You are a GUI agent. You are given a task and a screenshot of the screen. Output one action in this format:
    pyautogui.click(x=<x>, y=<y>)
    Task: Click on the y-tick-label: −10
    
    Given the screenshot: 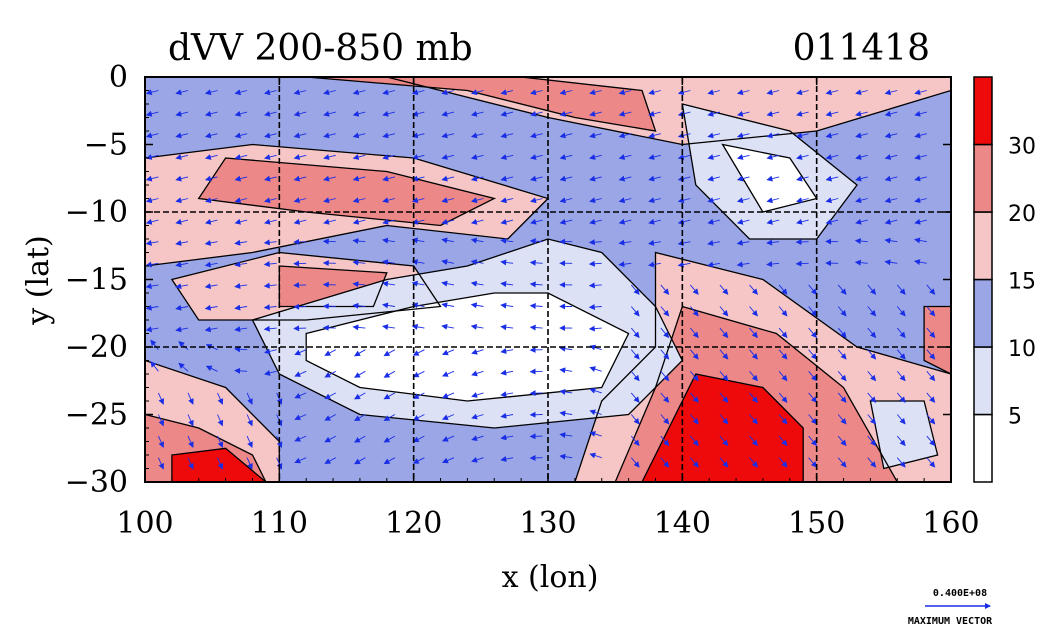 What is the action you would take?
    pyautogui.click(x=96, y=212)
    